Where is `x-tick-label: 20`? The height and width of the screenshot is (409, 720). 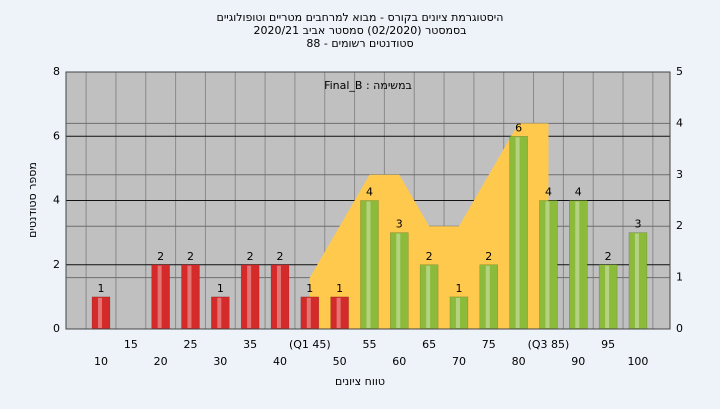
x-tick-label: 20 is located at coordinates (161, 361).